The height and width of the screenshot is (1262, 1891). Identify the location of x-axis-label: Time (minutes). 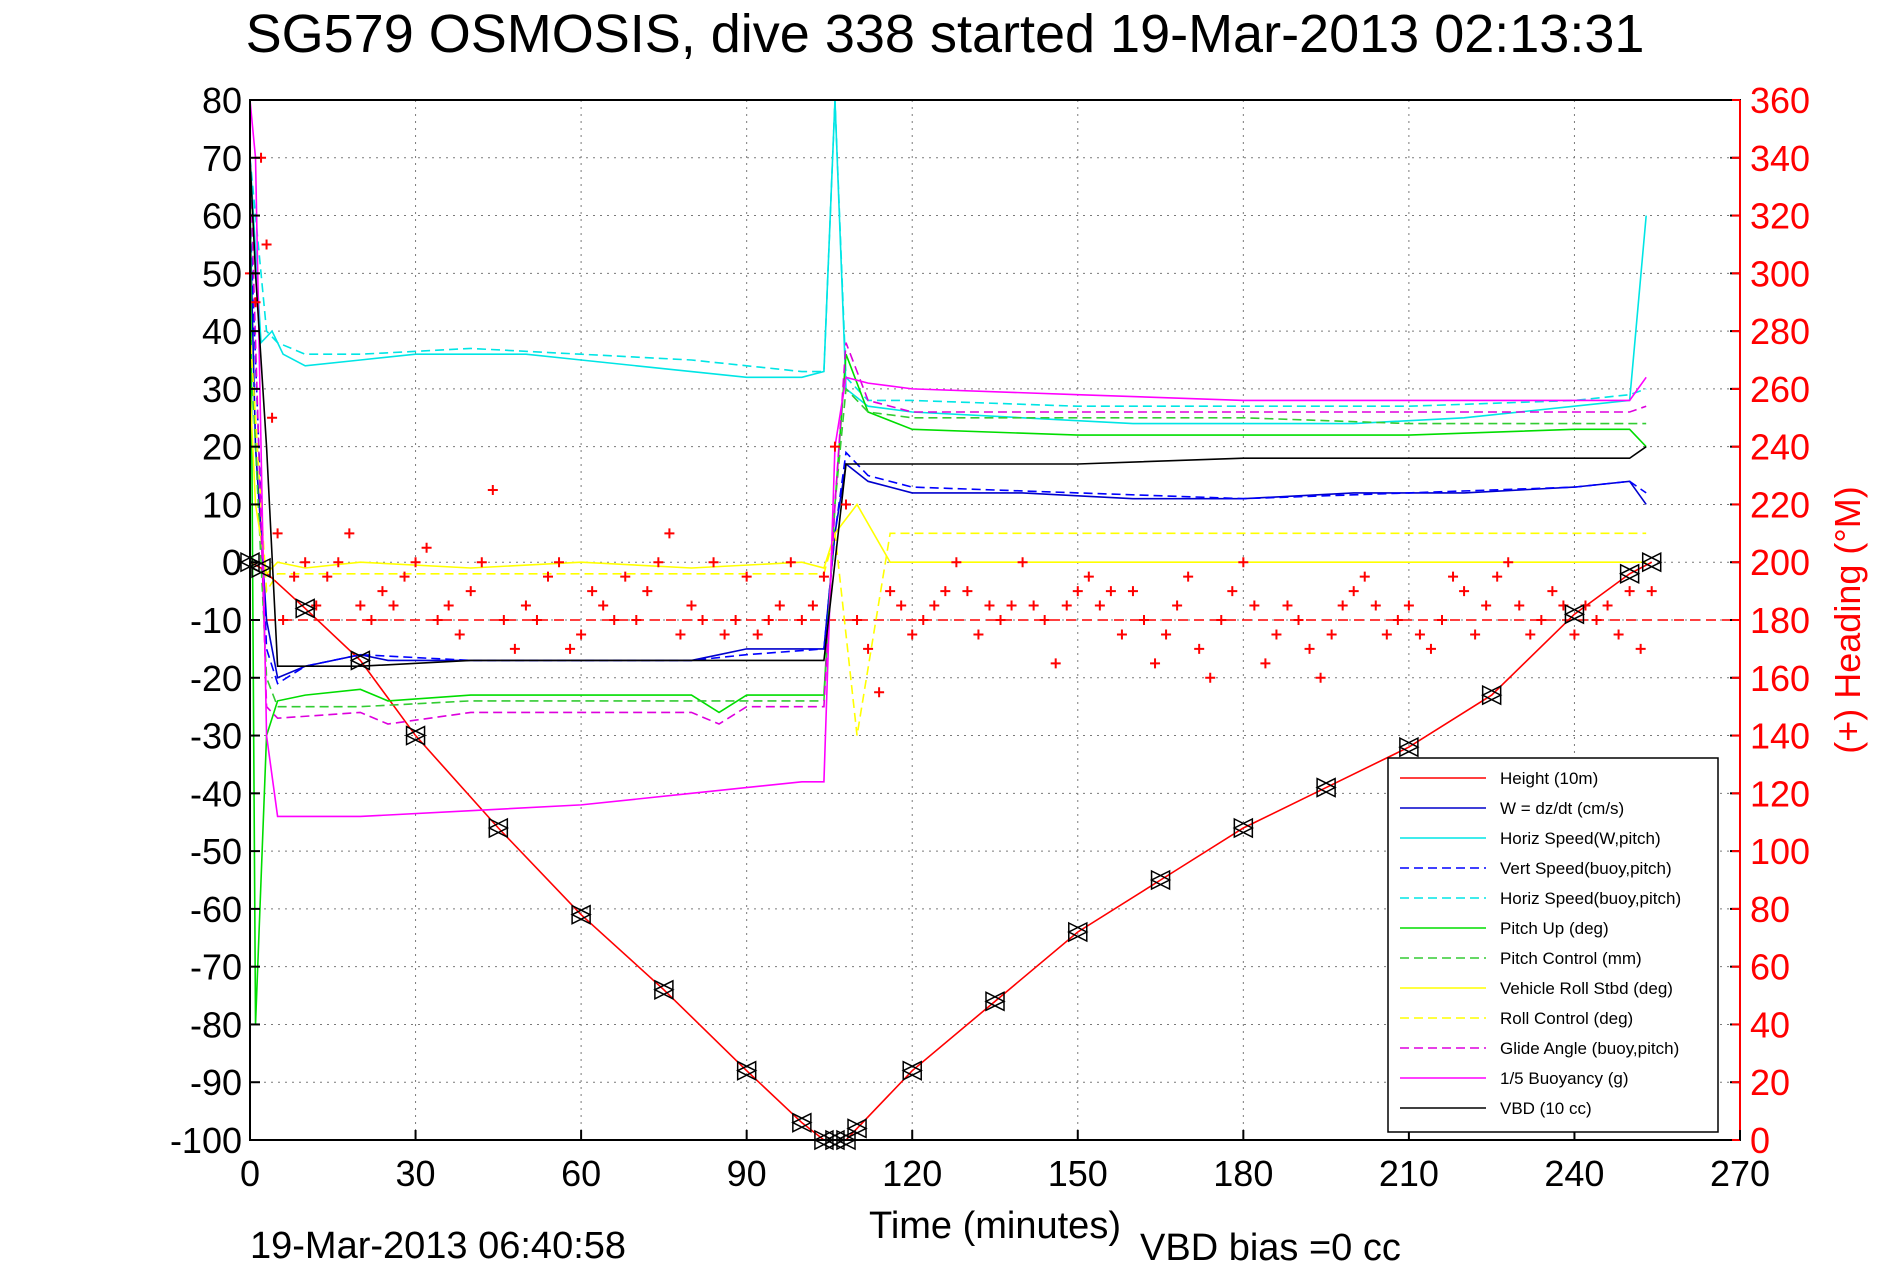
(995, 1226).